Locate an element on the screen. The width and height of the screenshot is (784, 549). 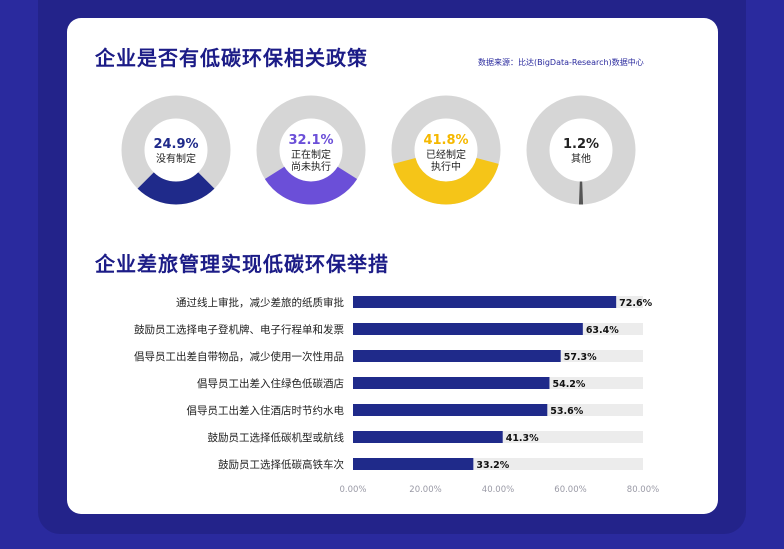
donut-category-label: 执行中 is located at coordinates (446, 166).